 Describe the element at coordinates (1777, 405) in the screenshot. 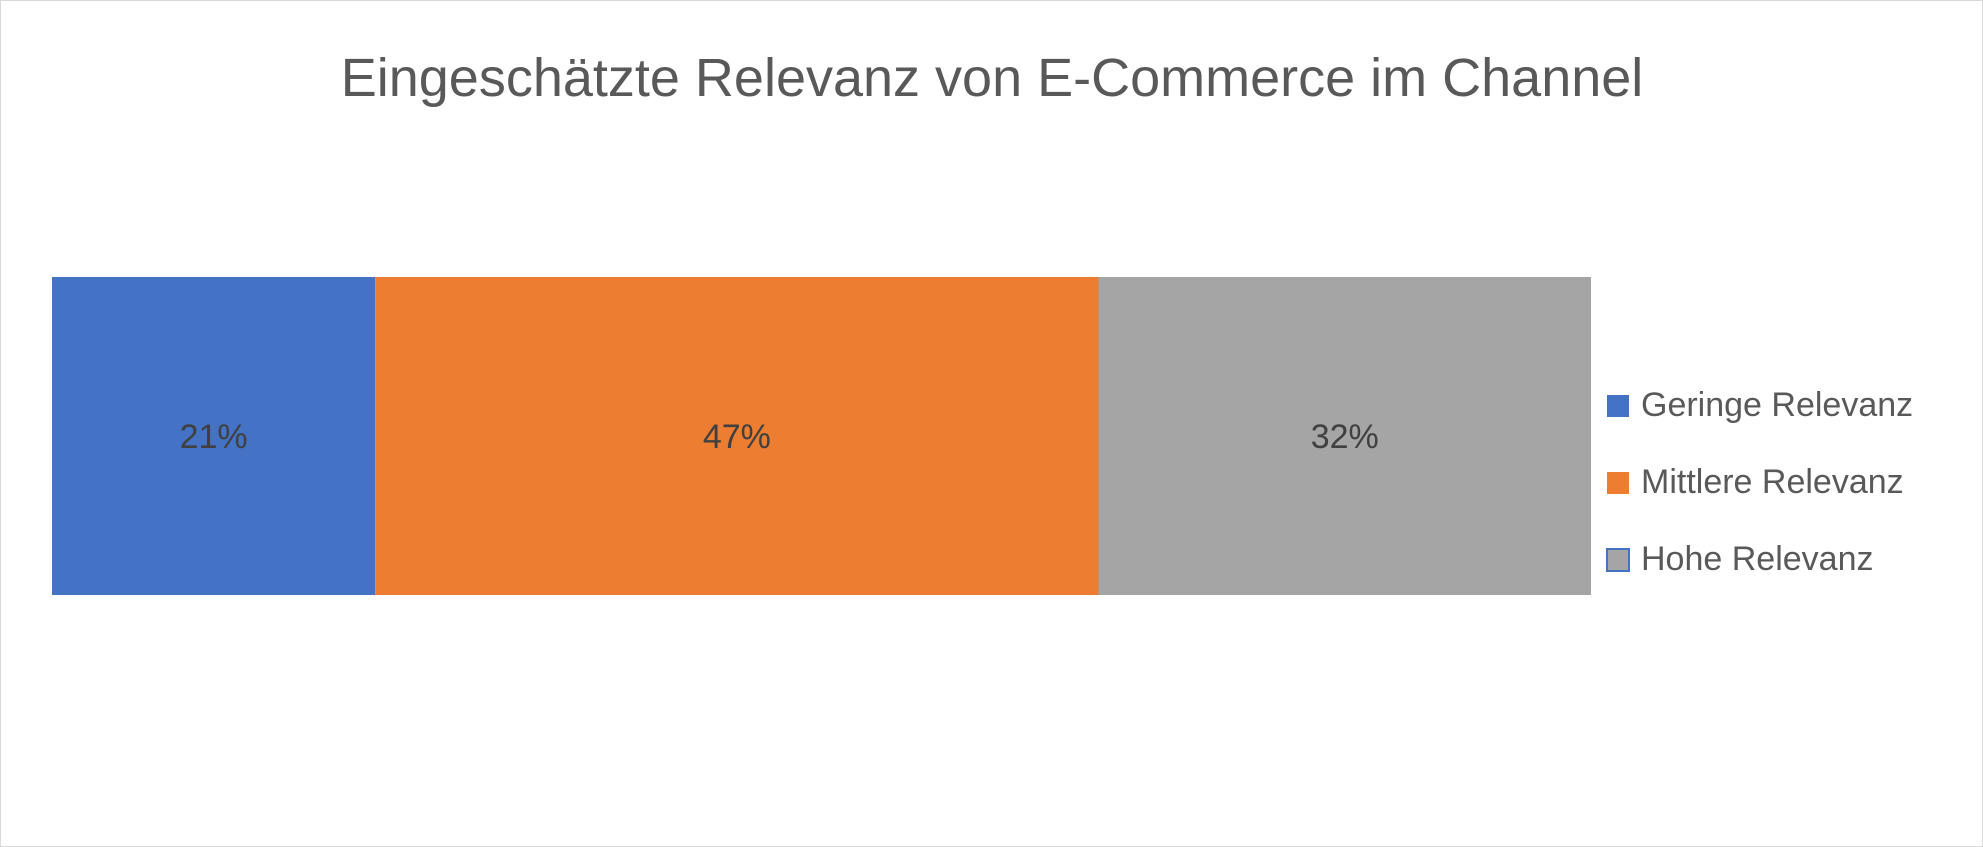

I see `legend-label-1: Geringe Relevanz` at that location.